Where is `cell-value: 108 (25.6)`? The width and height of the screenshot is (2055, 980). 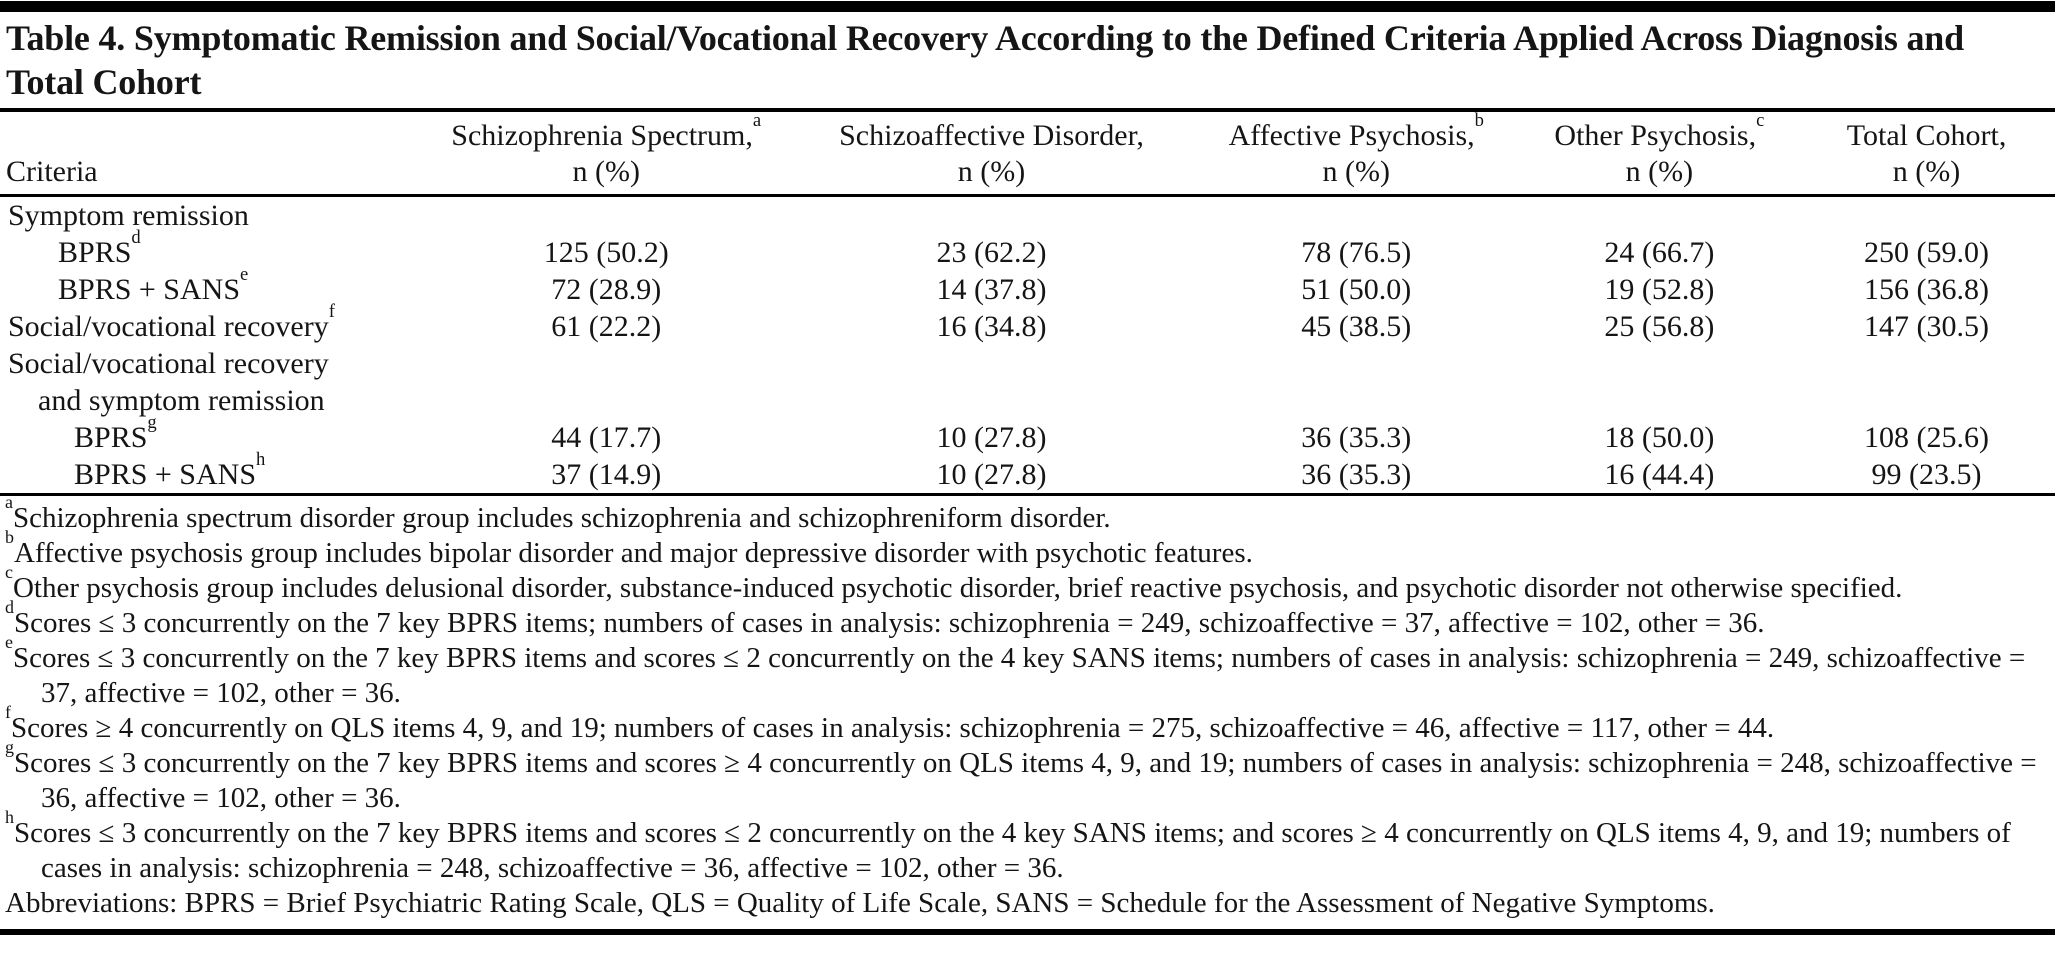
cell-value: 108 (25.6) is located at coordinates (1927, 437).